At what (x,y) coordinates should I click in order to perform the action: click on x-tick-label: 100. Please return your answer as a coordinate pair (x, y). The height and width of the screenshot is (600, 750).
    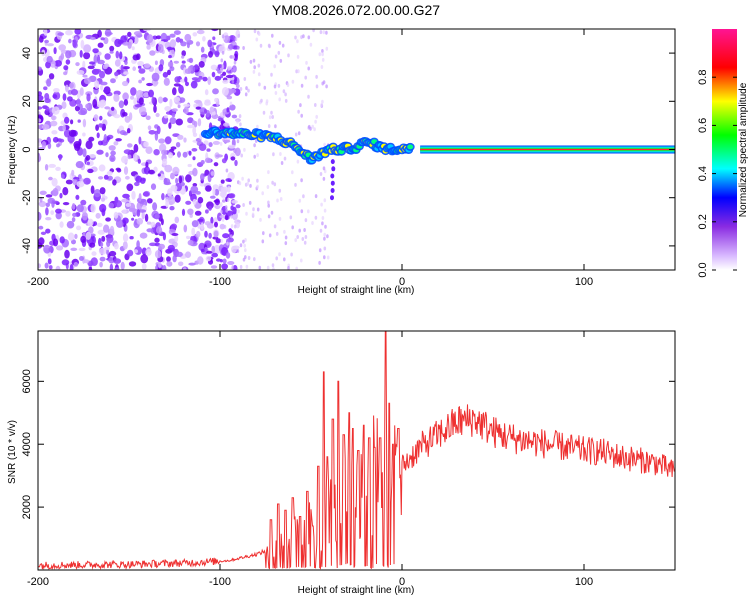
    Looking at the image, I should click on (584, 282).